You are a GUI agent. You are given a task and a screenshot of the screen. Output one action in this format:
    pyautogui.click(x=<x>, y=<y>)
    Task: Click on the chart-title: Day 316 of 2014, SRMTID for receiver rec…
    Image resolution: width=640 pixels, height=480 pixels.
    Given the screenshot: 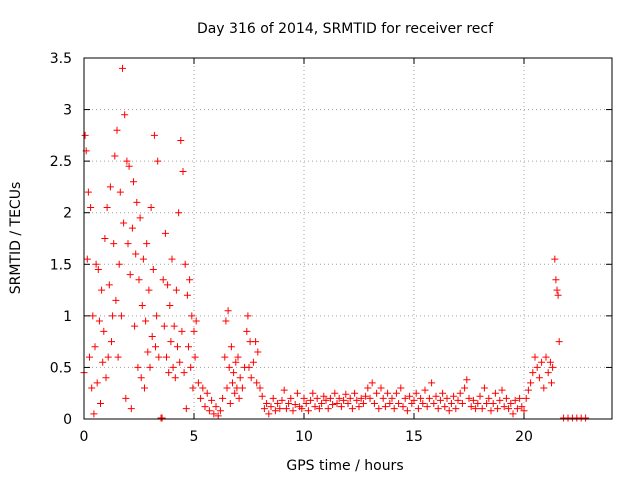 What is the action you would take?
    pyautogui.click(x=345, y=29)
    